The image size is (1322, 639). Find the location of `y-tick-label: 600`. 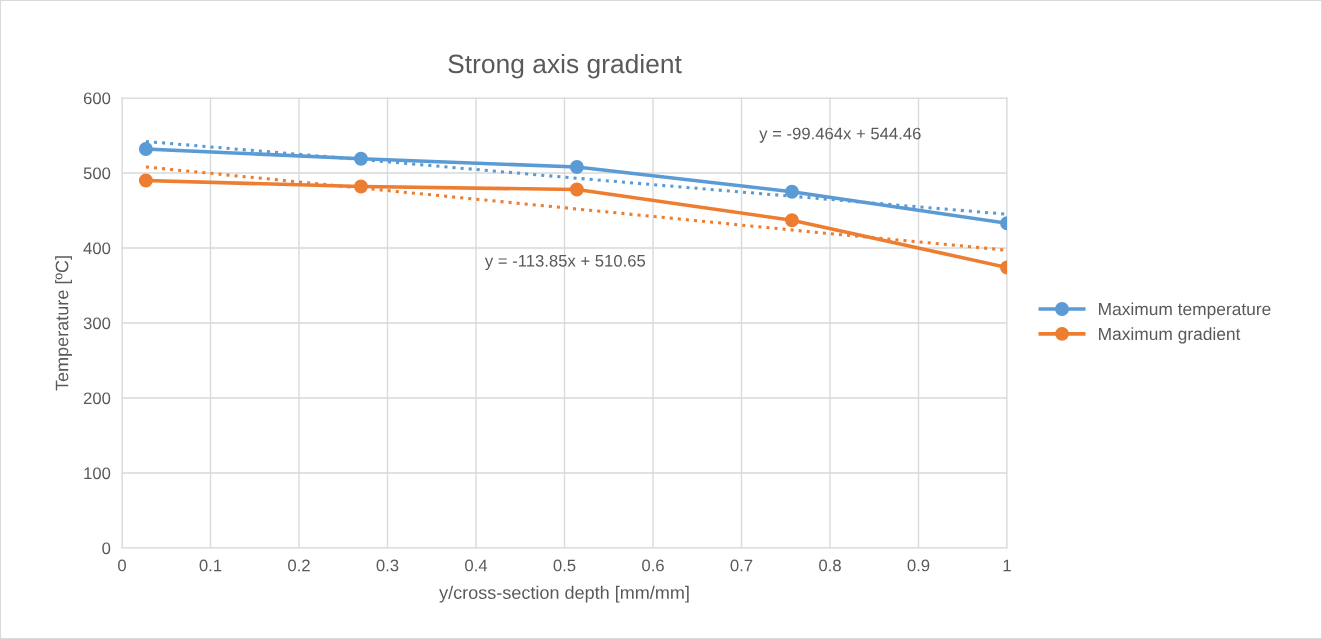

y-tick-label: 600 is located at coordinates (97, 98).